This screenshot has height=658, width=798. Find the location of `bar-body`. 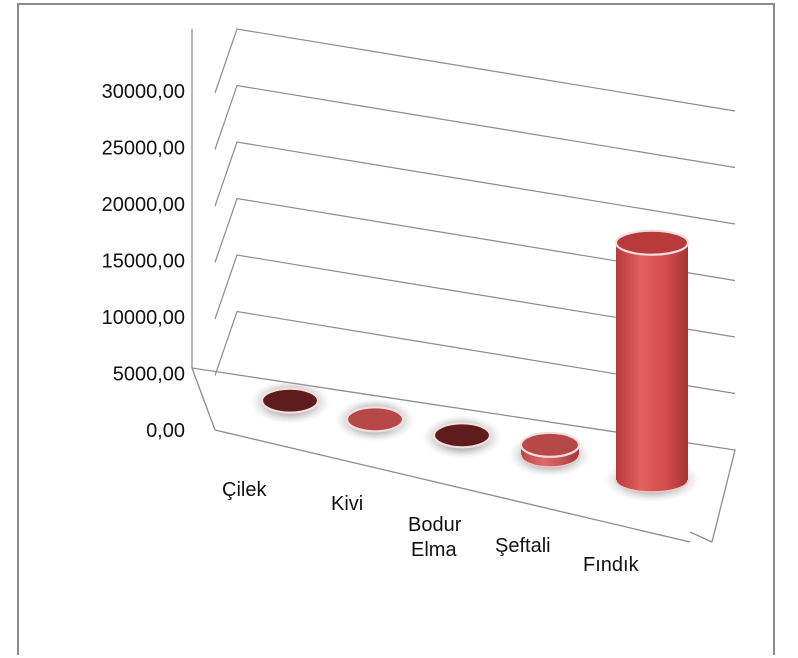

bar-body is located at coordinates (652, 367).